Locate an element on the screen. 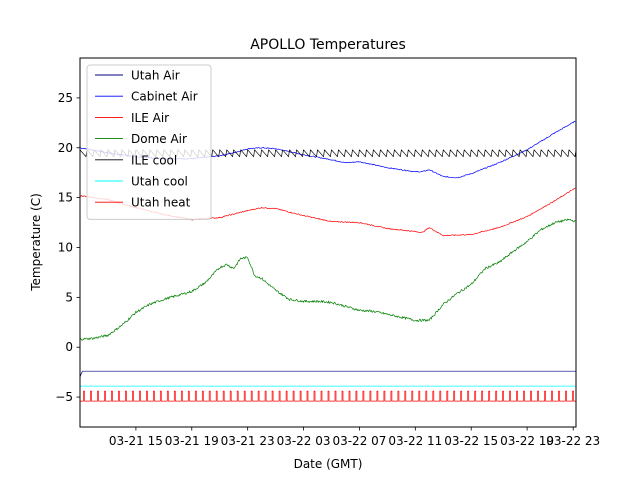 Image resolution: width=640 pixels, height=480 pixels. x-tick-label: 03-22 15 is located at coordinates (471, 441).